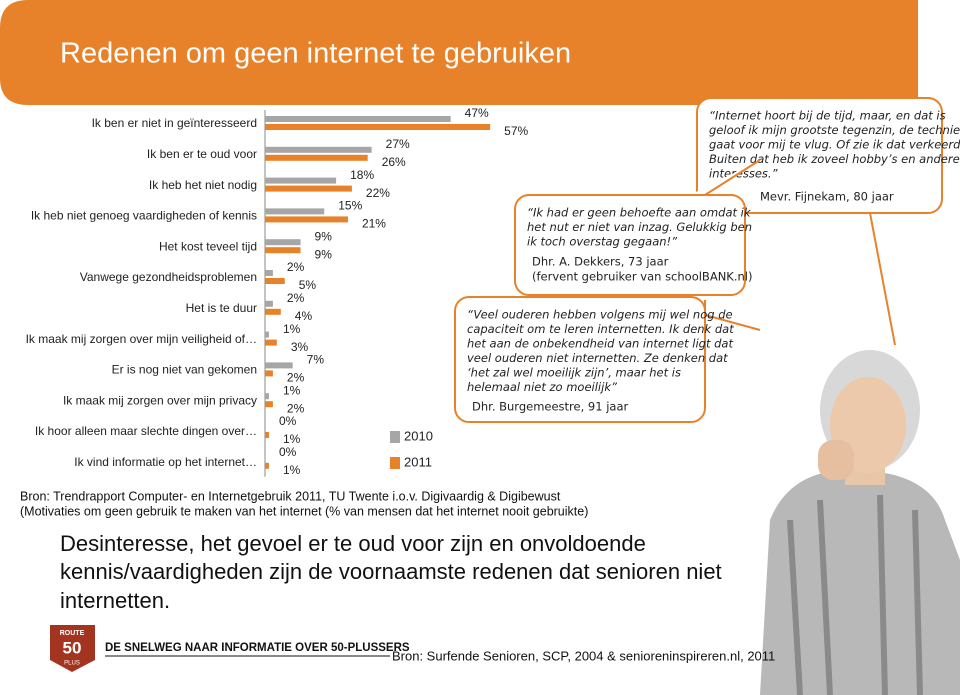  What do you see at coordinates (639, 213) in the screenshot?
I see `quote-line: “Ik had er geen behoefte aan omdat ik` at bounding box center [639, 213].